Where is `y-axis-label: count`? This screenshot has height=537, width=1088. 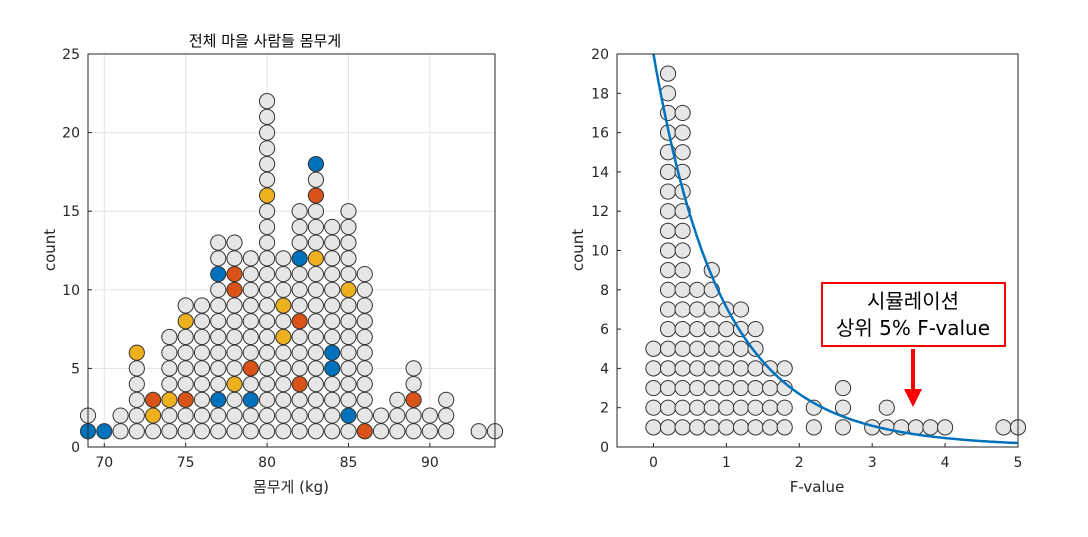 y-axis-label: count is located at coordinates (578, 250).